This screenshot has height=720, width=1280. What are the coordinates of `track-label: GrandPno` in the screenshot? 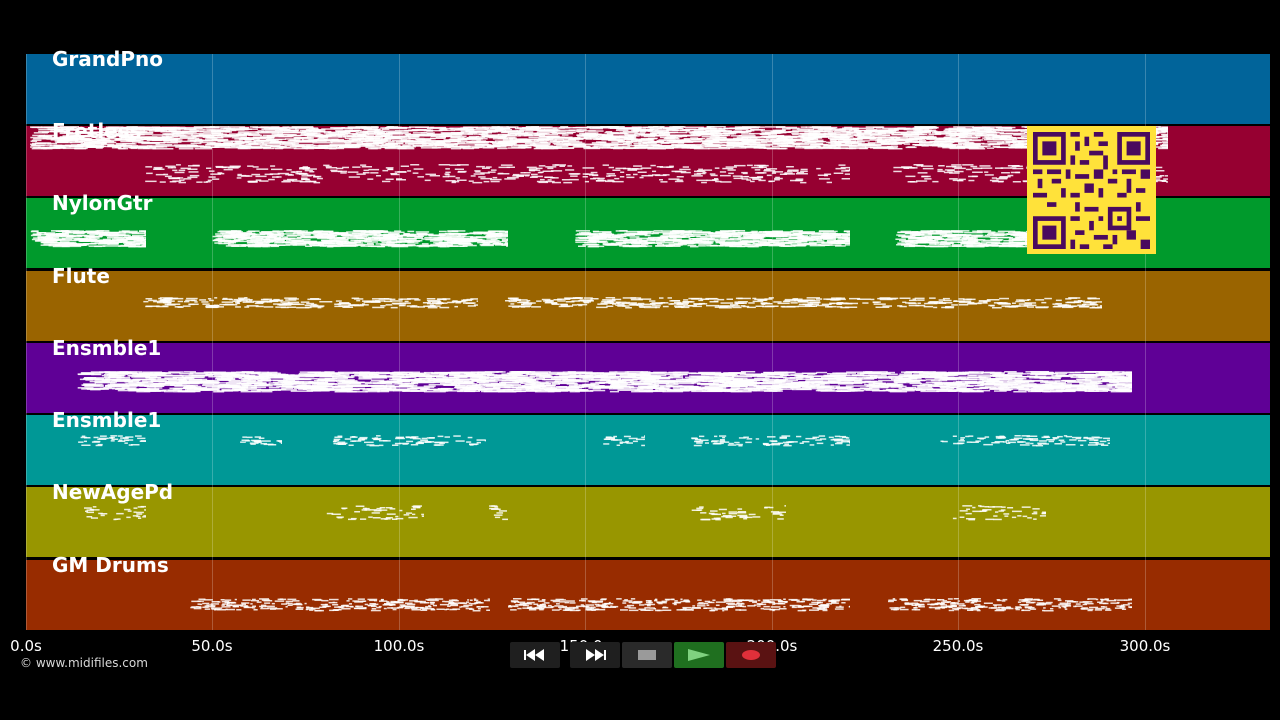 It's located at (107, 59).